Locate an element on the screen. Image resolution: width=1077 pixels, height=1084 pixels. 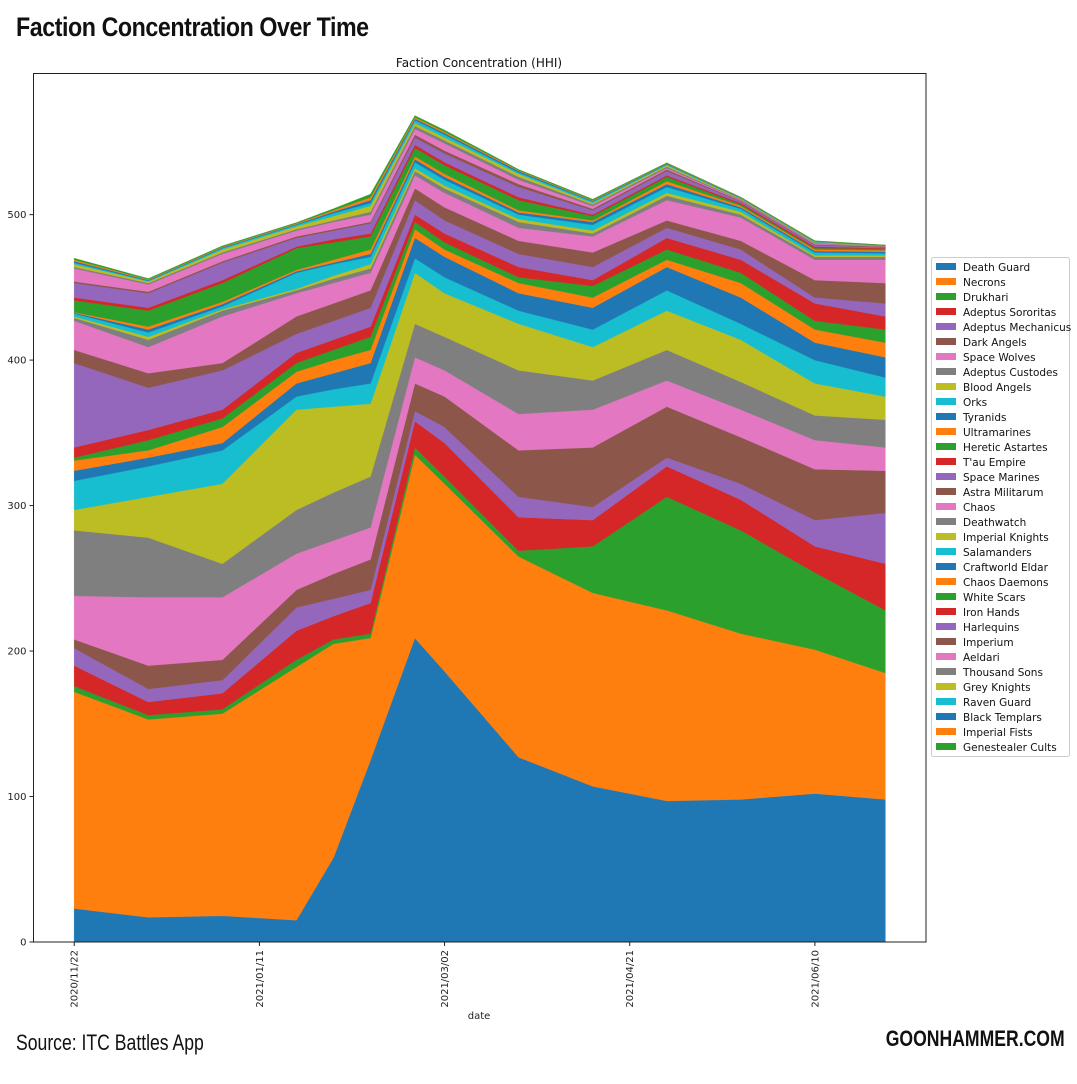
x-tick-label: 2021/03/02 is located at coordinates (445, 979).